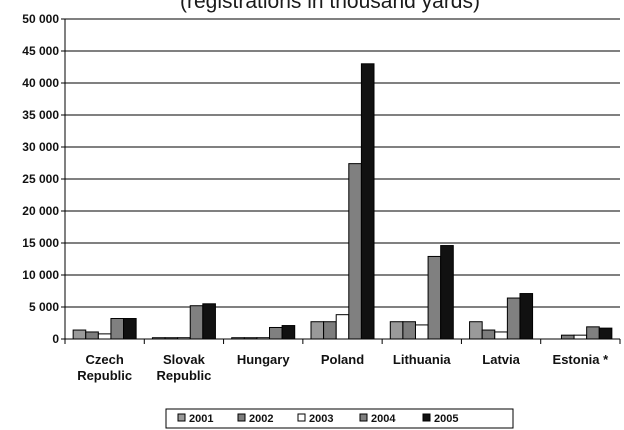 This screenshot has height=430, width=624. I want to click on y-tick-label: 10 000, so click(40, 275).